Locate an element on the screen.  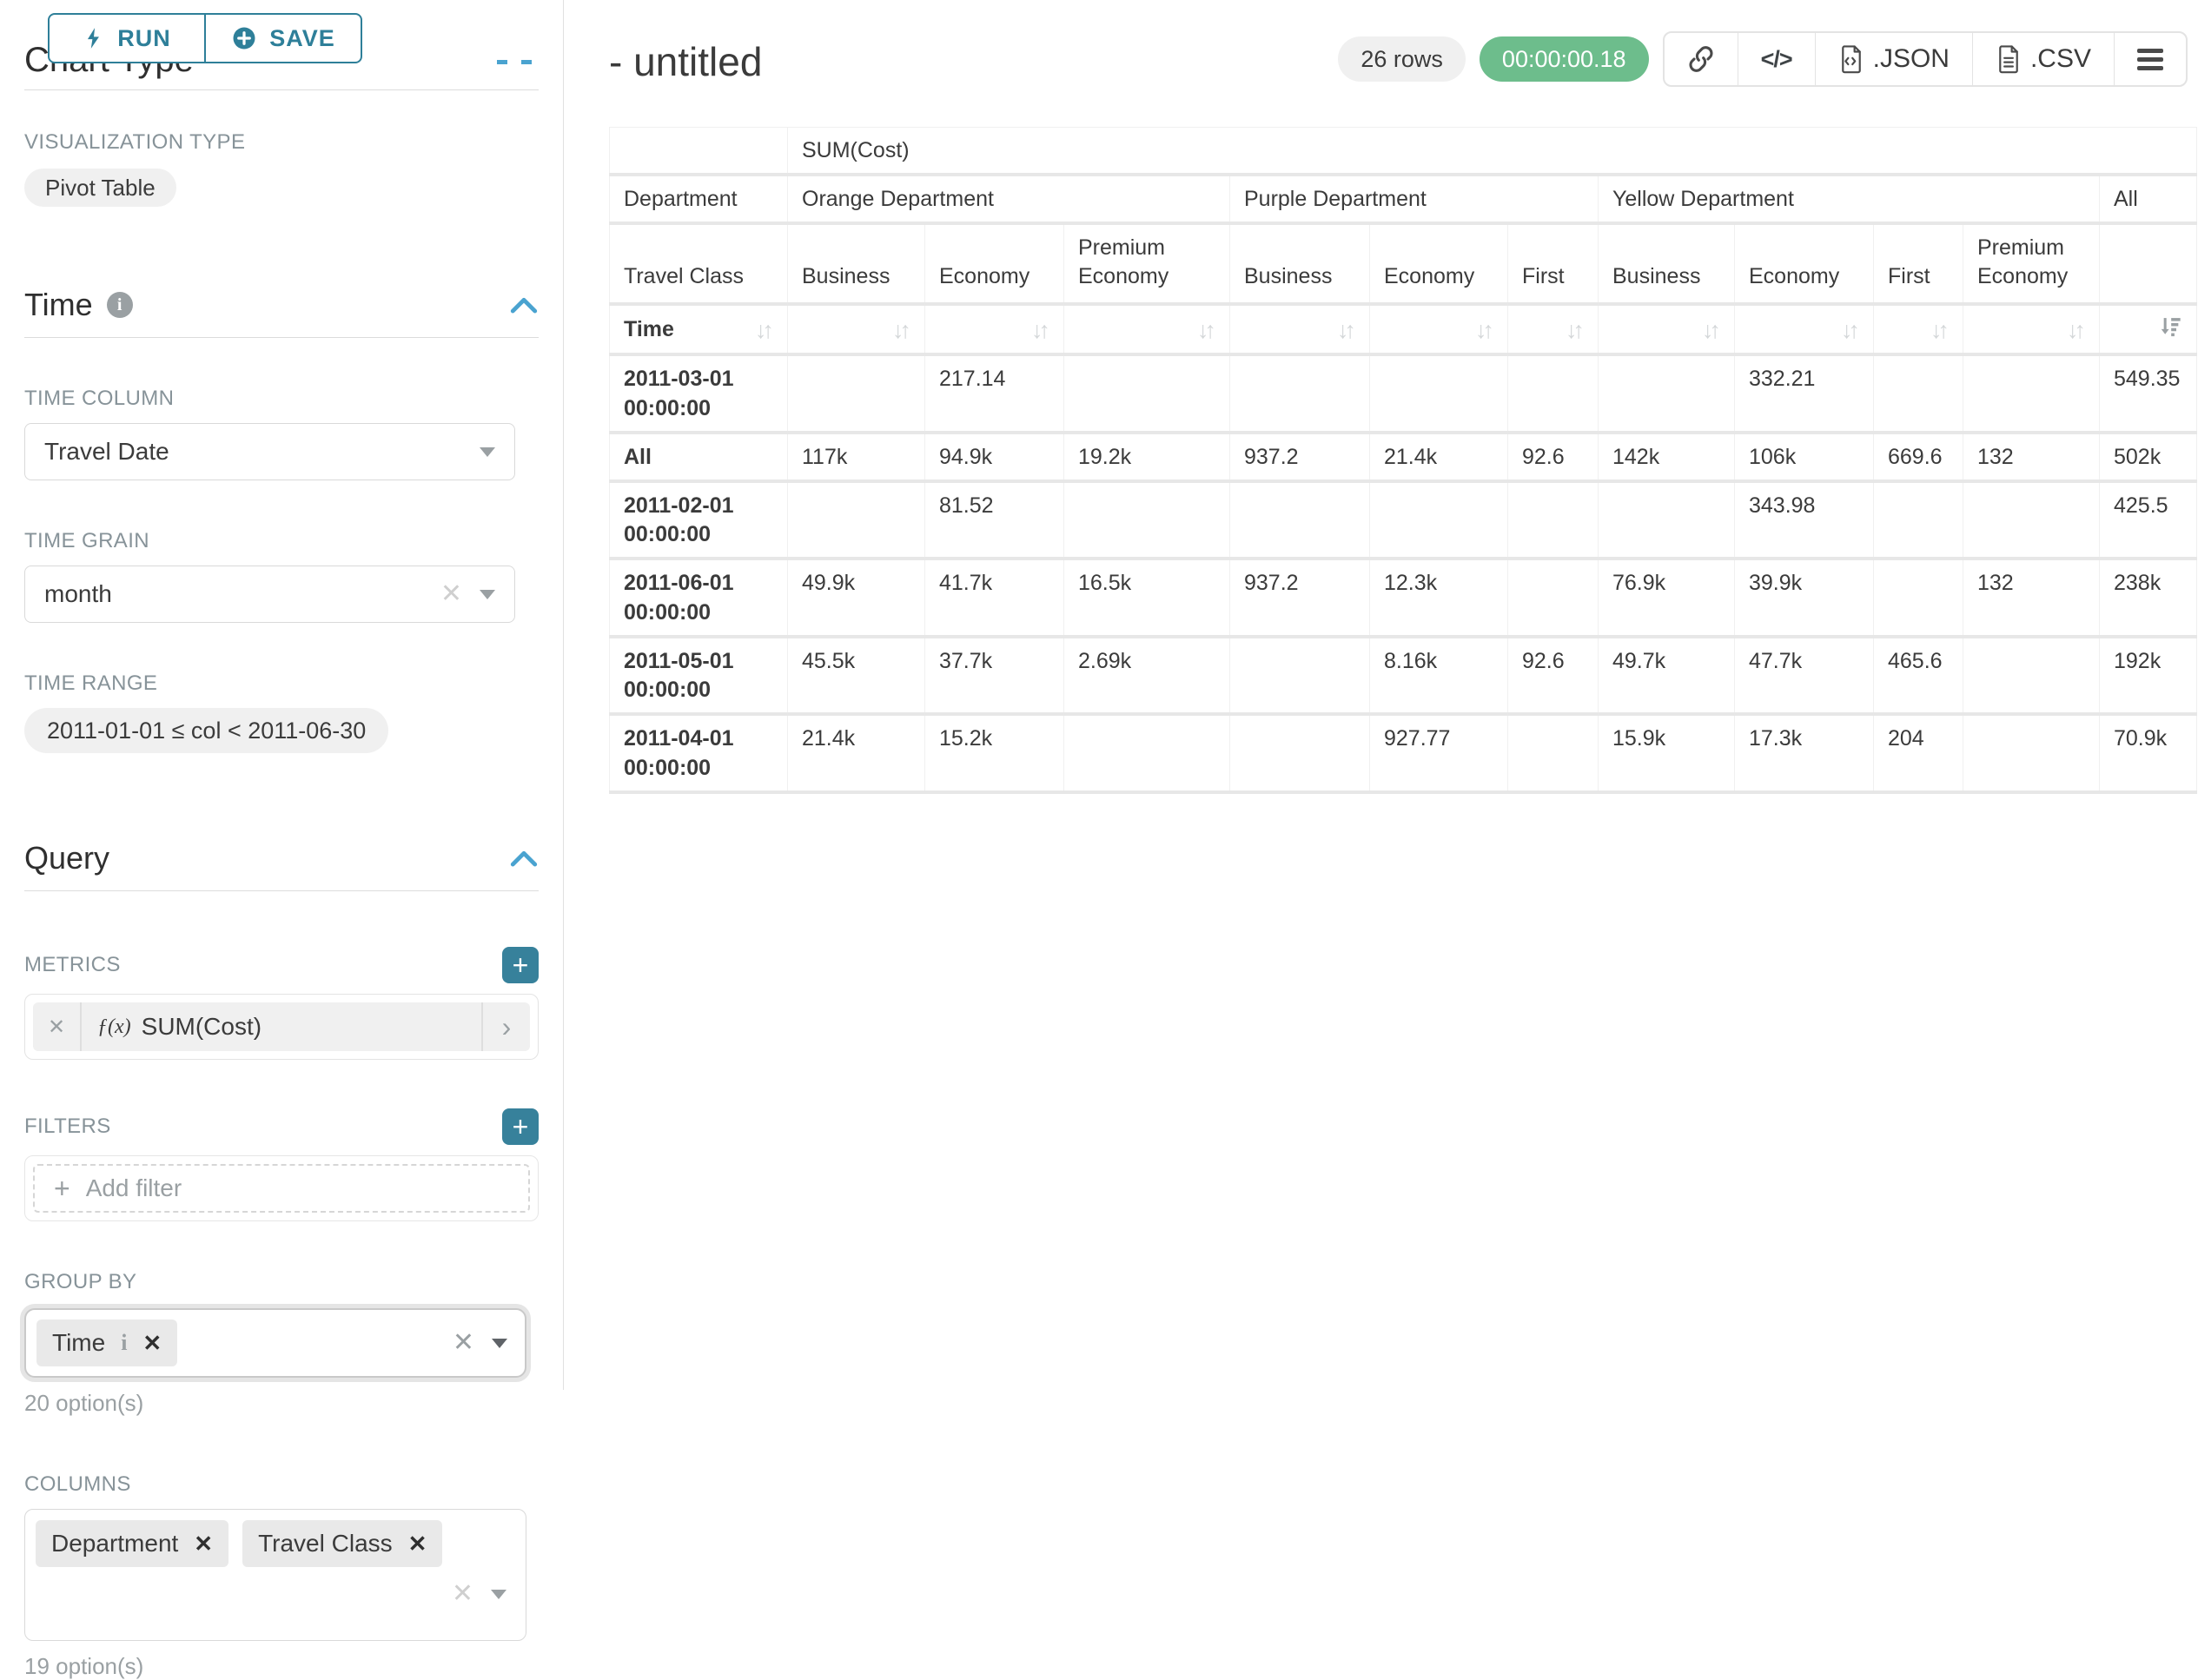
hamburger-icon is located at coordinates (2150, 59).